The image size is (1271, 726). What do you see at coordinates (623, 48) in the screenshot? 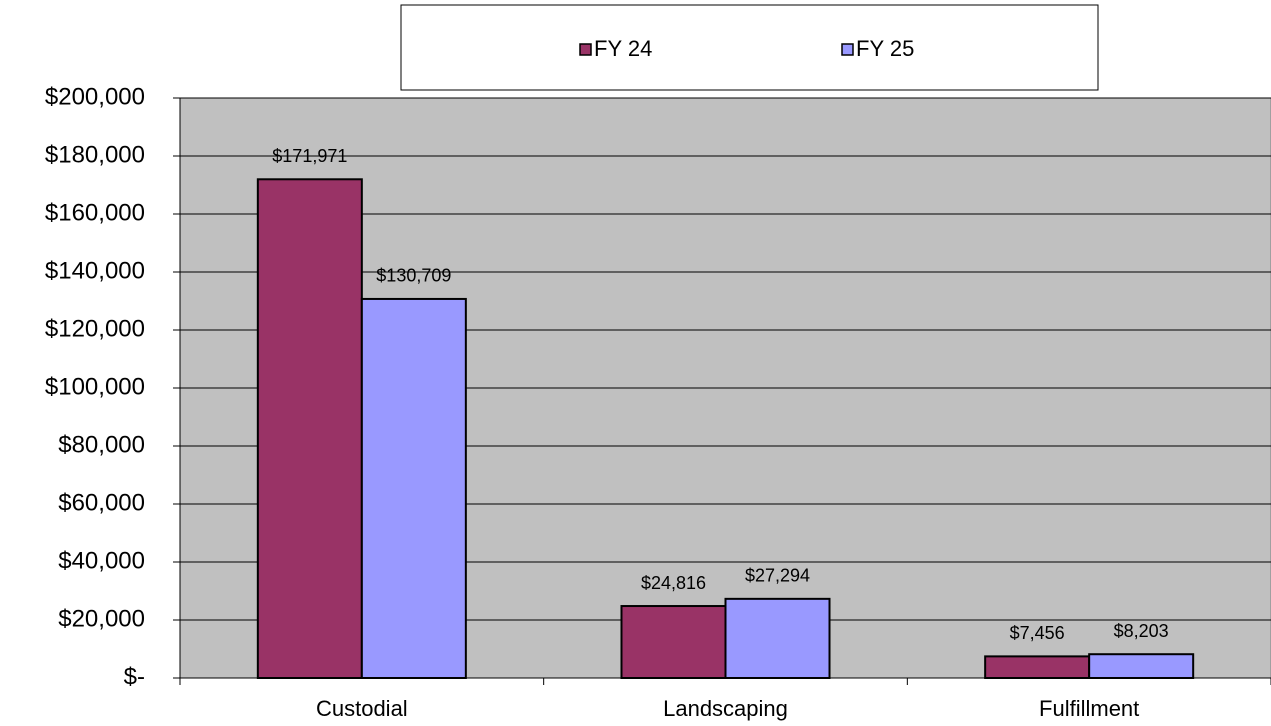
I see `legend-label: FY 24` at bounding box center [623, 48].